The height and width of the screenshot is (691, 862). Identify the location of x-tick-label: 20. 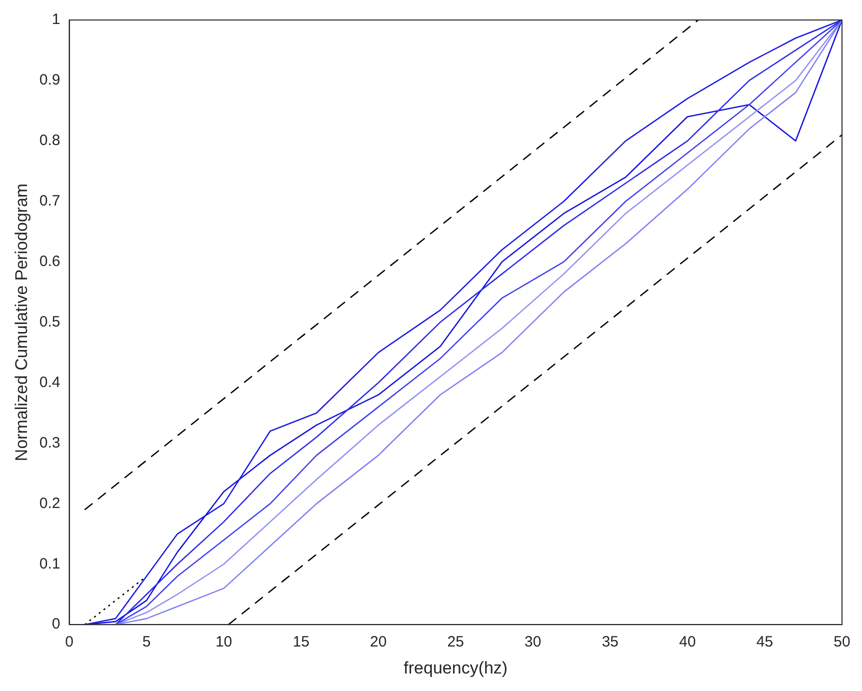
(378, 642).